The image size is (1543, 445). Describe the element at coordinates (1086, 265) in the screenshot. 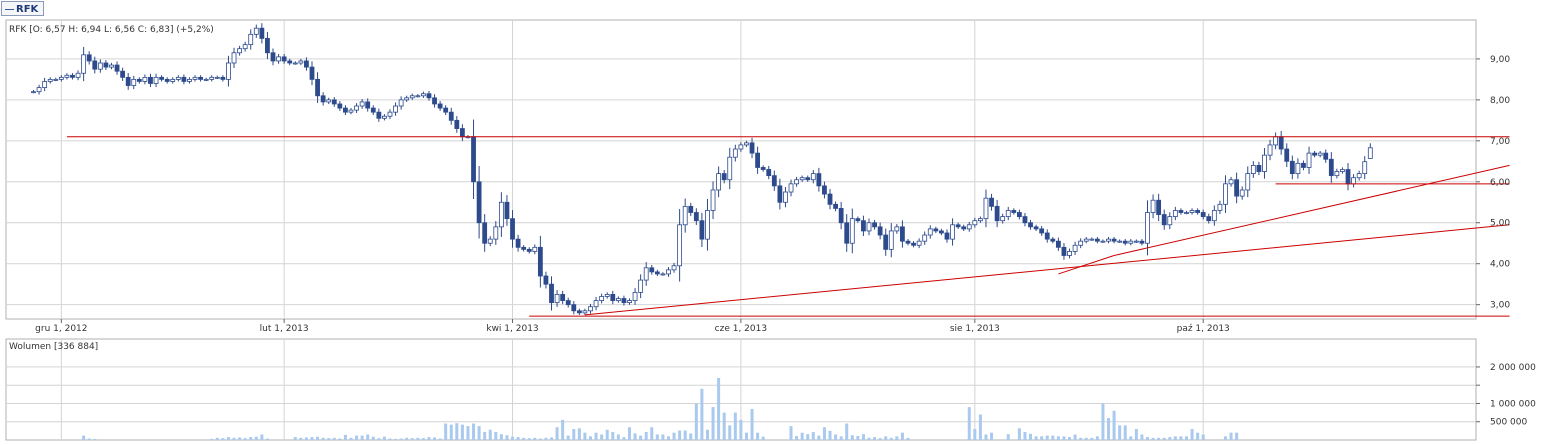

I see `trendline` at that location.